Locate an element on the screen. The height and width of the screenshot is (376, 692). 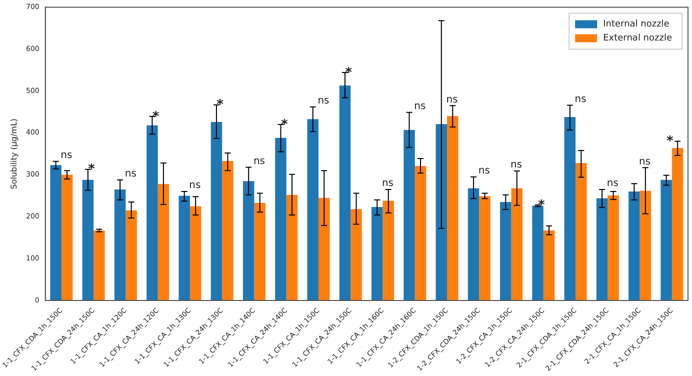
y-axis-title: Solubility (μg/mL) is located at coordinates (13, 154).